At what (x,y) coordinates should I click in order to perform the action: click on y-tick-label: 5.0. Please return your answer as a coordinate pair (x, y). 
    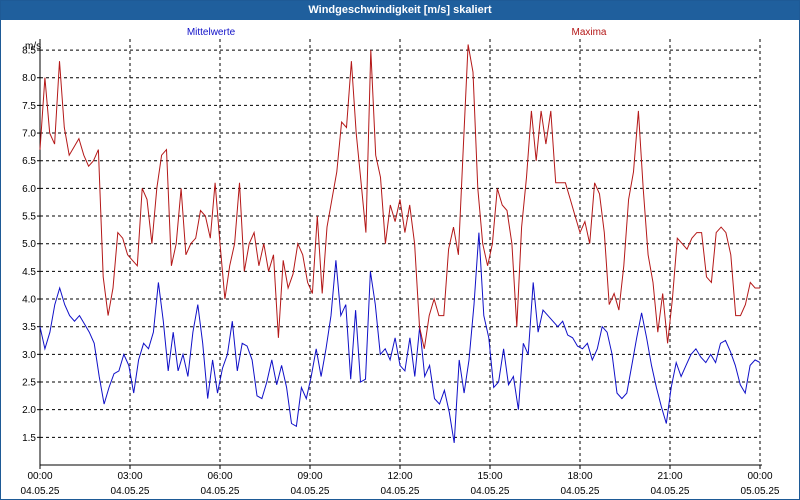
    Looking at the image, I should click on (29, 244).